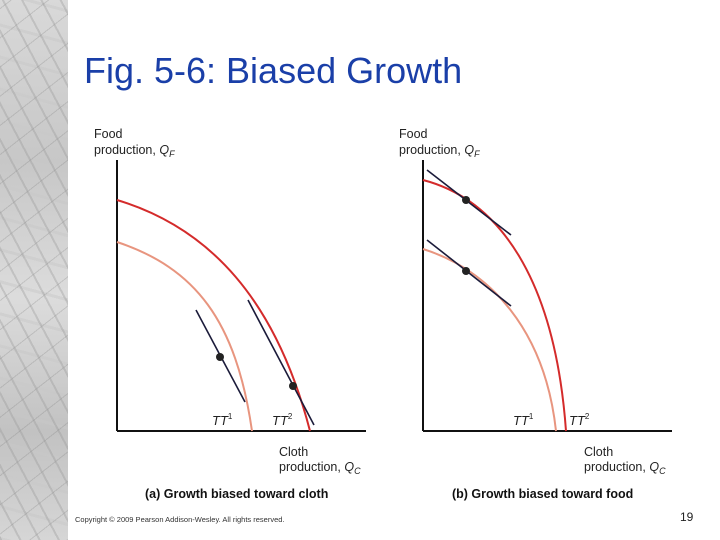 Image resolution: width=720 pixels, height=540 pixels. I want to click on slide-title: Fig. 5-6: Biased Growth, so click(273, 70).